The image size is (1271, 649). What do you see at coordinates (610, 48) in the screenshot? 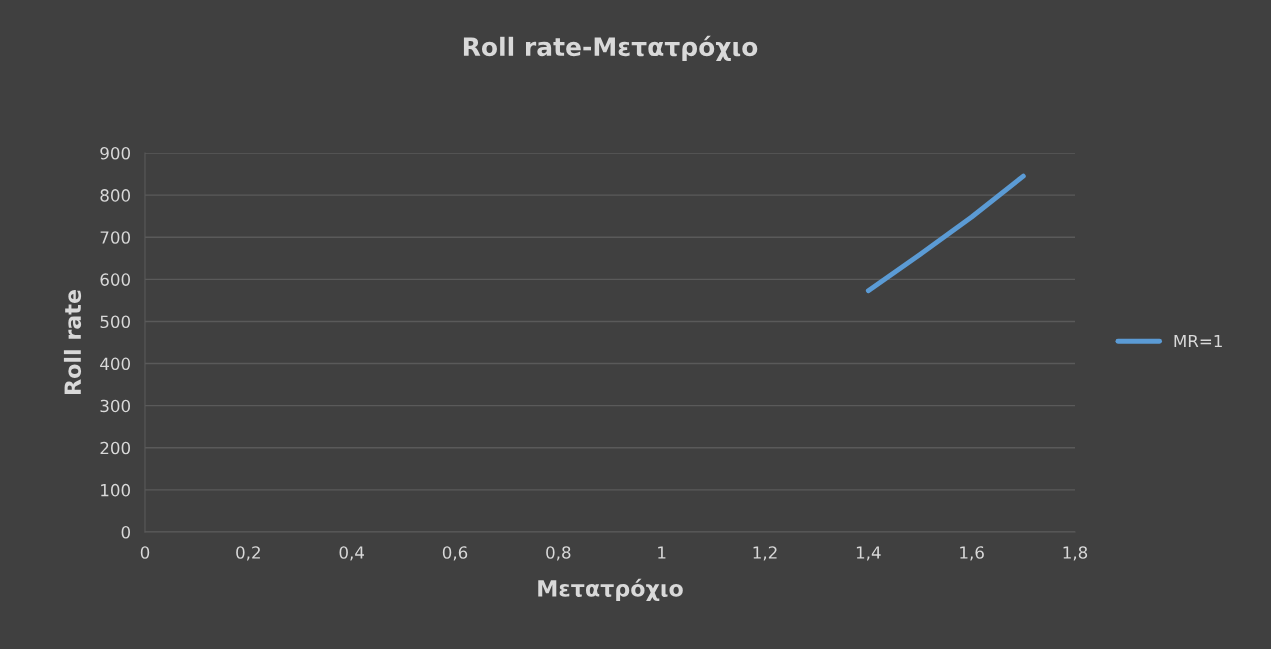
I see `chart-title: Roll rate-Μετατρόχιο` at bounding box center [610, 48].